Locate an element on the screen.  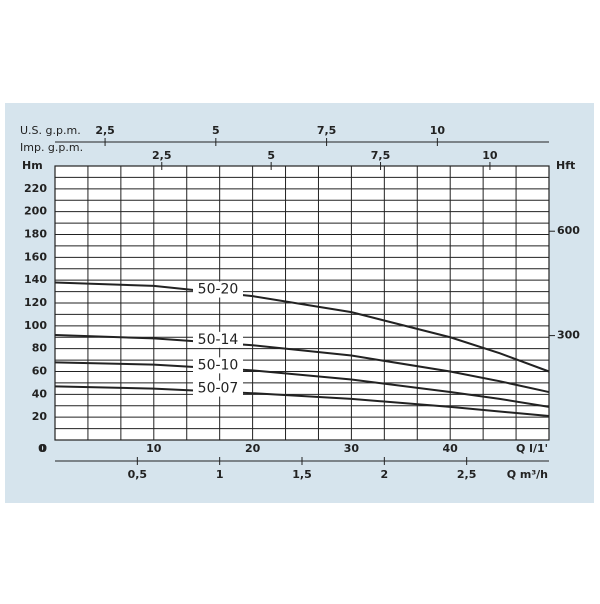
series-label: 50-14 is located at coordinates (218, 340).